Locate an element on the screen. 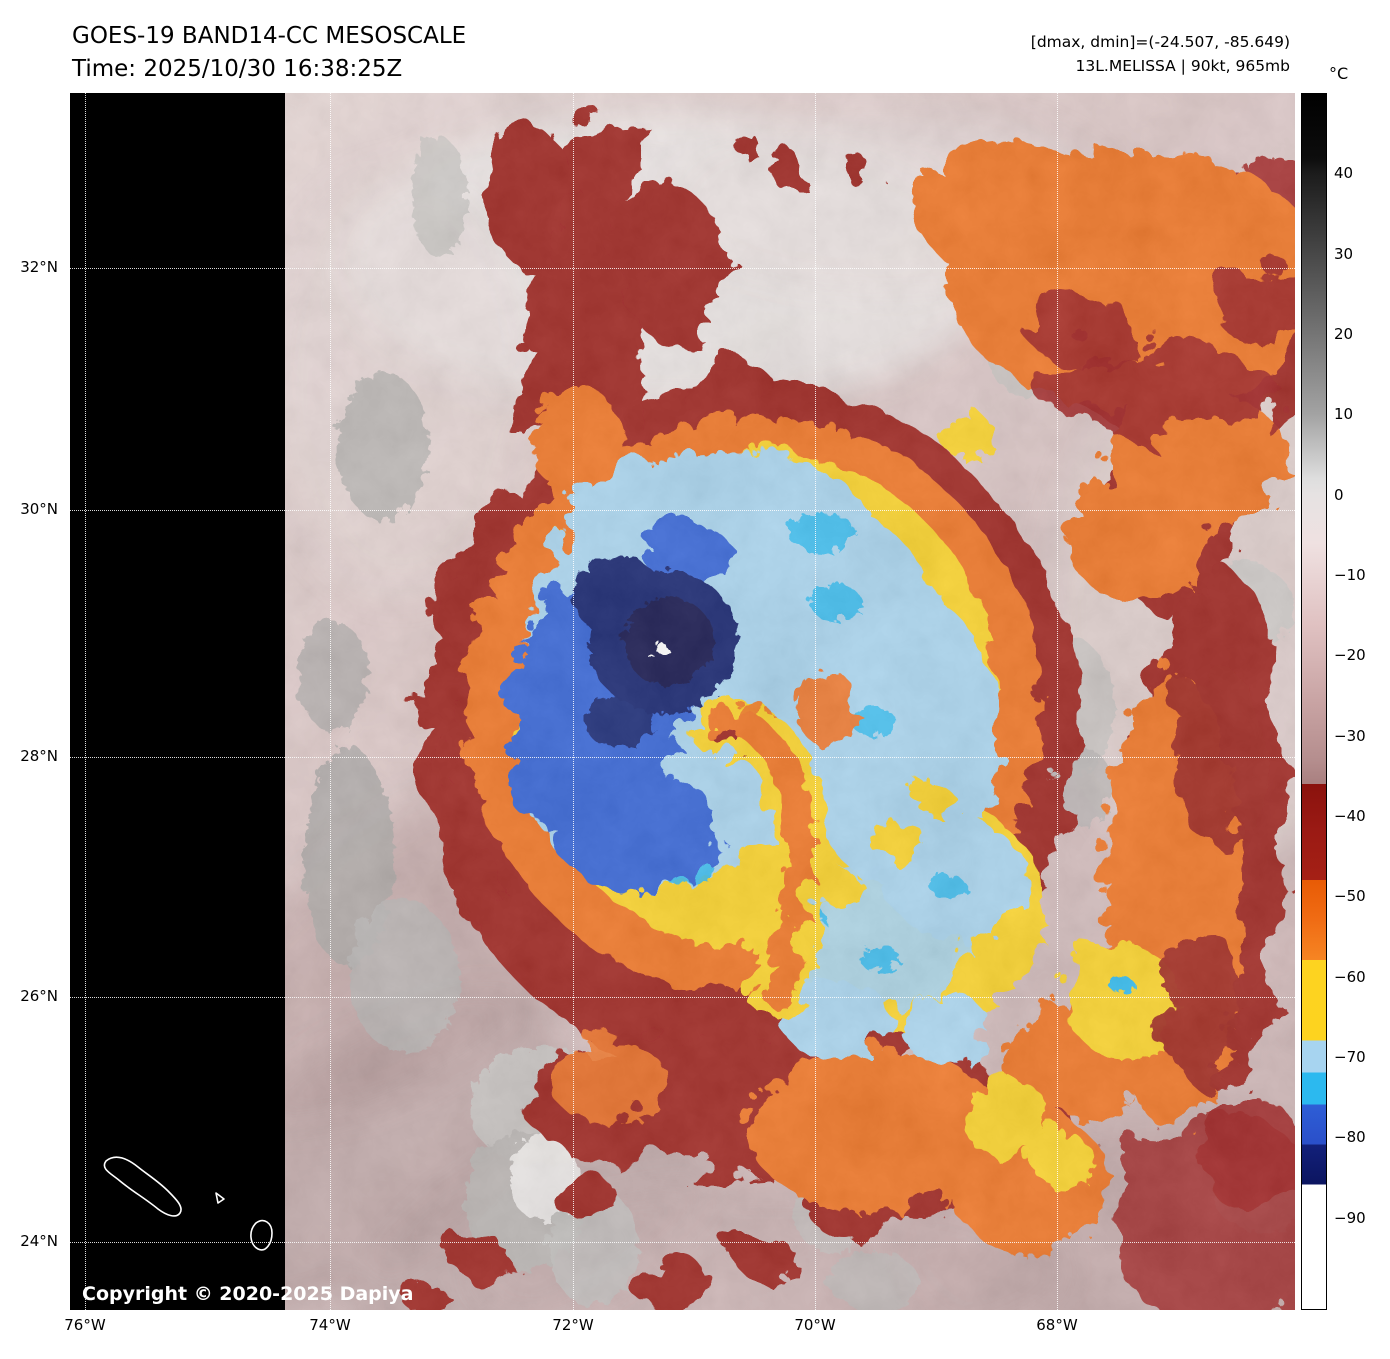  colorbar-gradient is located at coordinates (1314, 701).